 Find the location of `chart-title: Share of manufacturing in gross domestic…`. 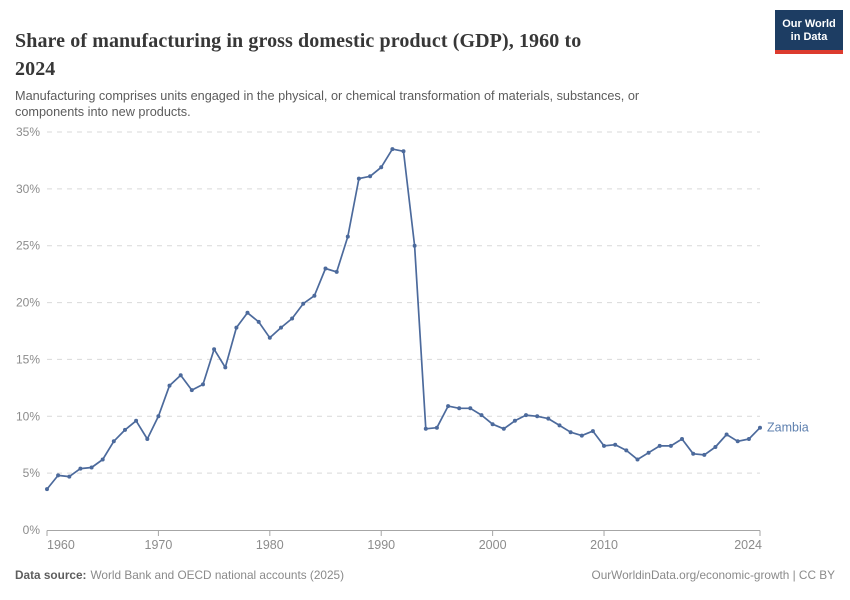

chart-title: Share of manufacturing in gross domestic… is located at coordinates (298, 55).